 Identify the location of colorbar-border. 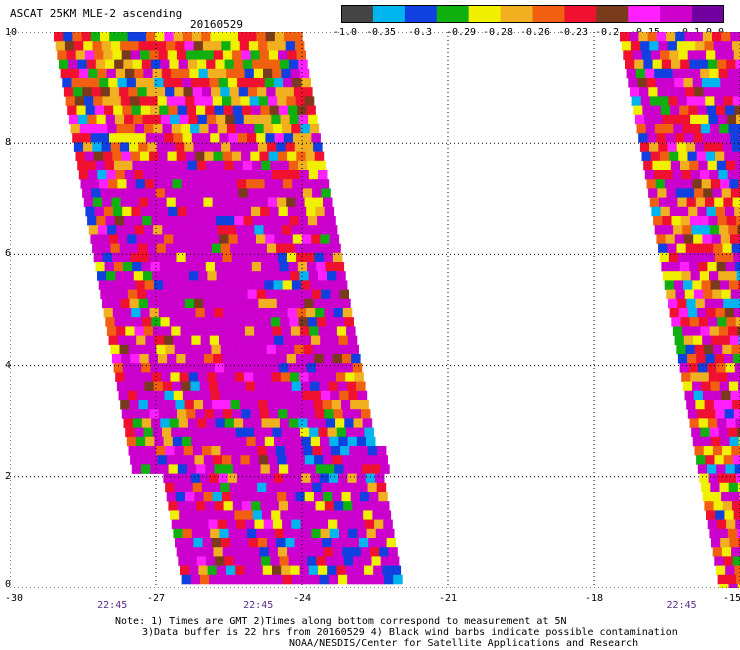
(532, 14).